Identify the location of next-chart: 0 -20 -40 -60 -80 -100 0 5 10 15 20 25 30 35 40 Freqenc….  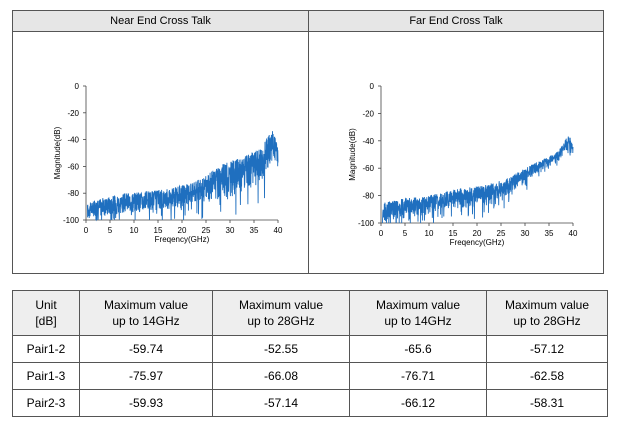
(168, 163).